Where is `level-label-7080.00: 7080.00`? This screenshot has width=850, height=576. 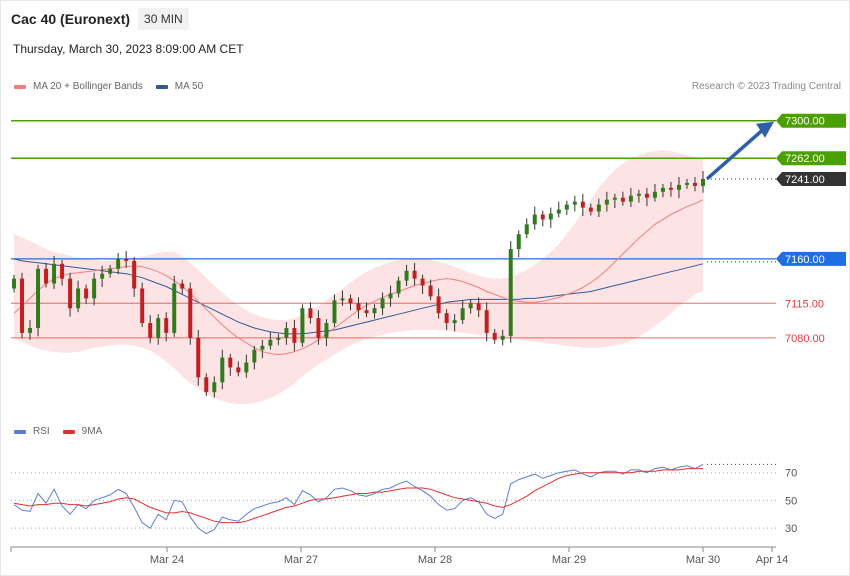 level-label-7080.00: 7080.00 is located at coordinates (805, 339).